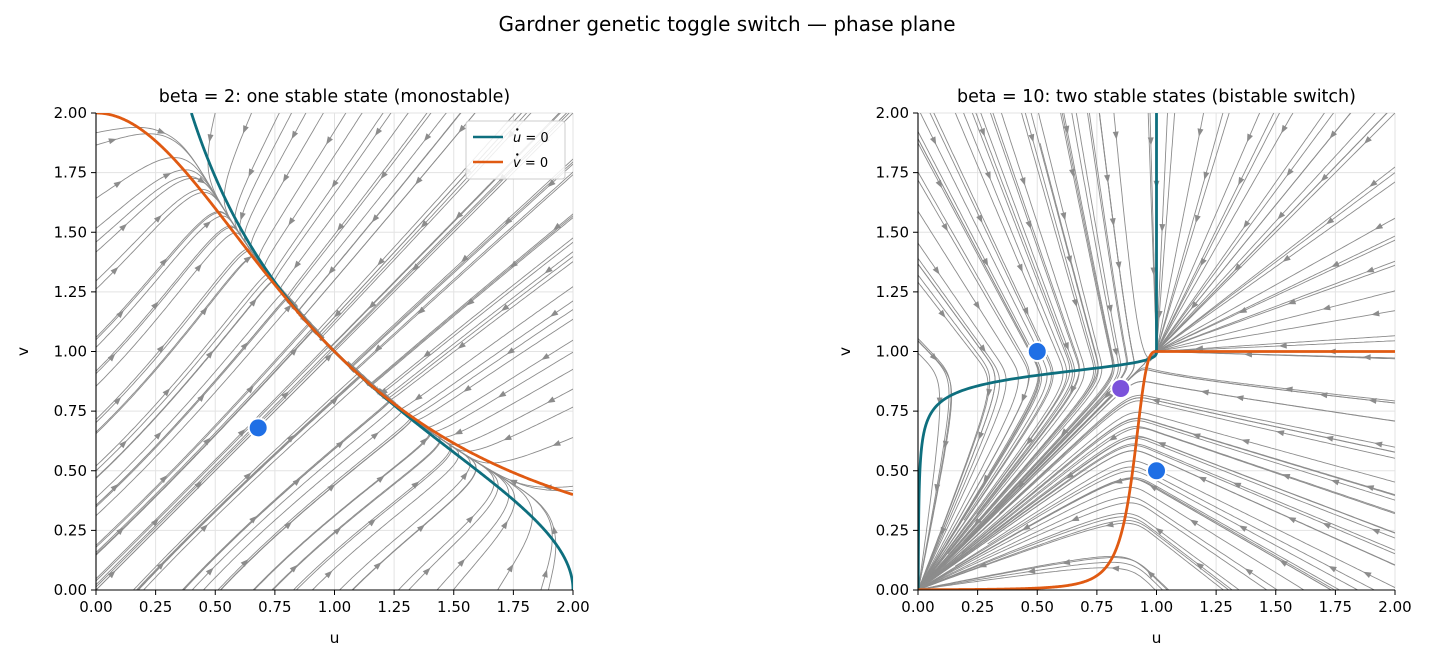  Describe the element at coordinates (70, 471) in the screenshot. I see `y-tick-label: 0.50` at that location.